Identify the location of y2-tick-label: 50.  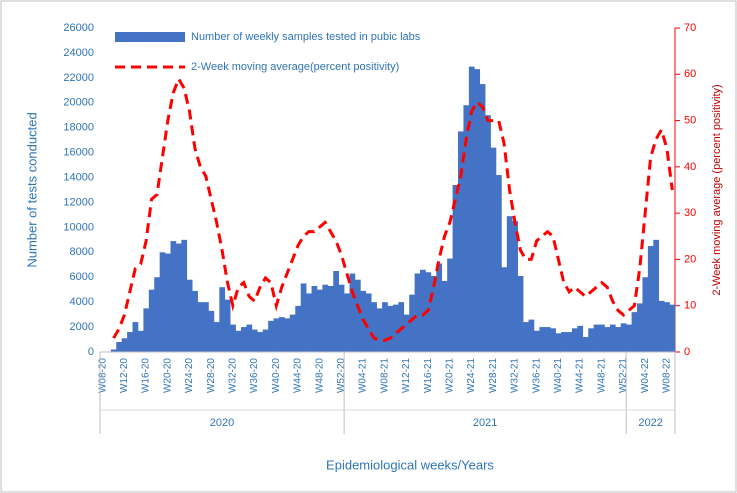
(690, 120).